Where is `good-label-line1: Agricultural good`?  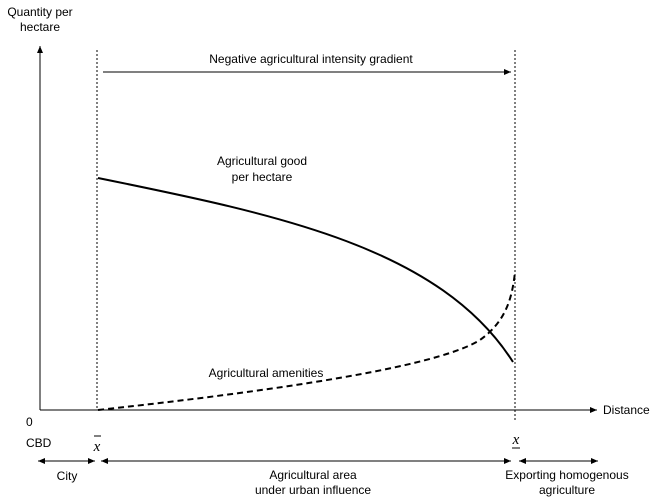
good-label-line1: Agricultural good is located at coordinates (262, 161).